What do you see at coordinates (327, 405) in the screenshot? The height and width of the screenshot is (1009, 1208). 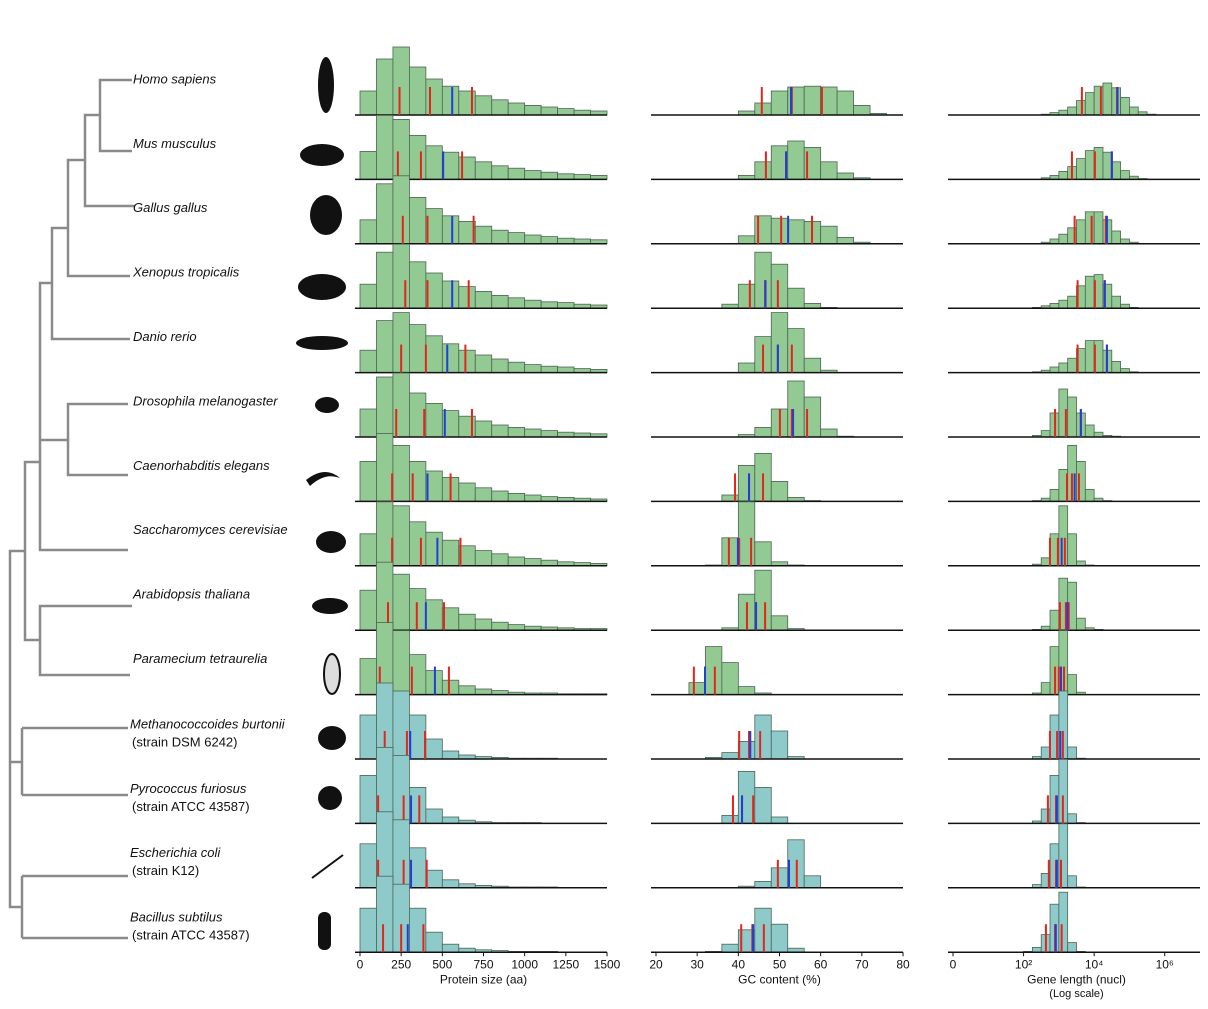 I see `icon-fly` at bounding box center [327, 405].